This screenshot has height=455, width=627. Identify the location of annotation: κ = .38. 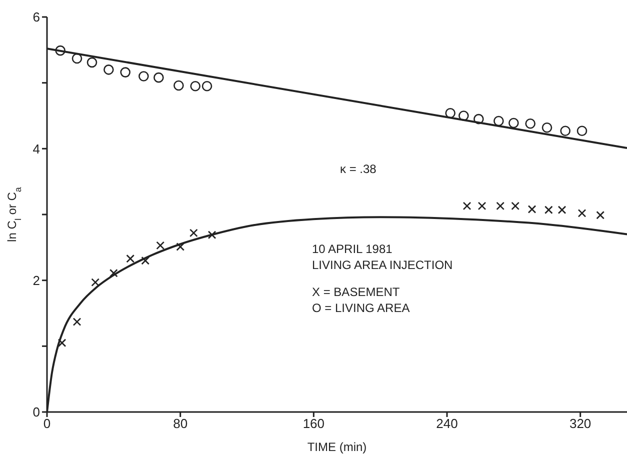
(358, 169).